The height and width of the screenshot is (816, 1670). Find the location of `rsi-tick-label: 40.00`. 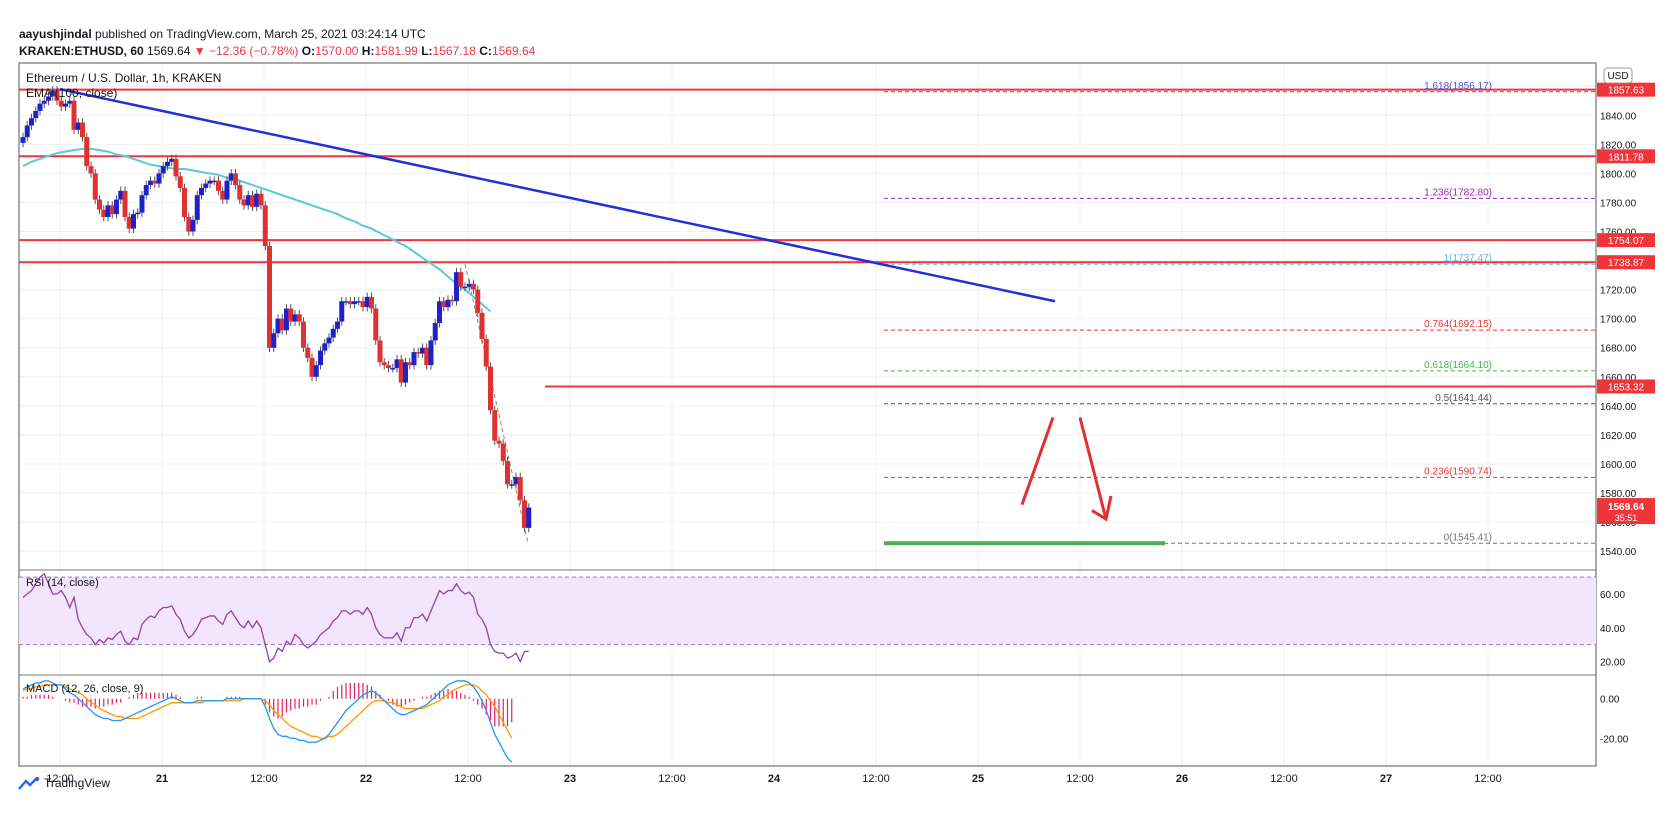

rsi-tick-label: 40.00 is located at coordinates (1612, 629).